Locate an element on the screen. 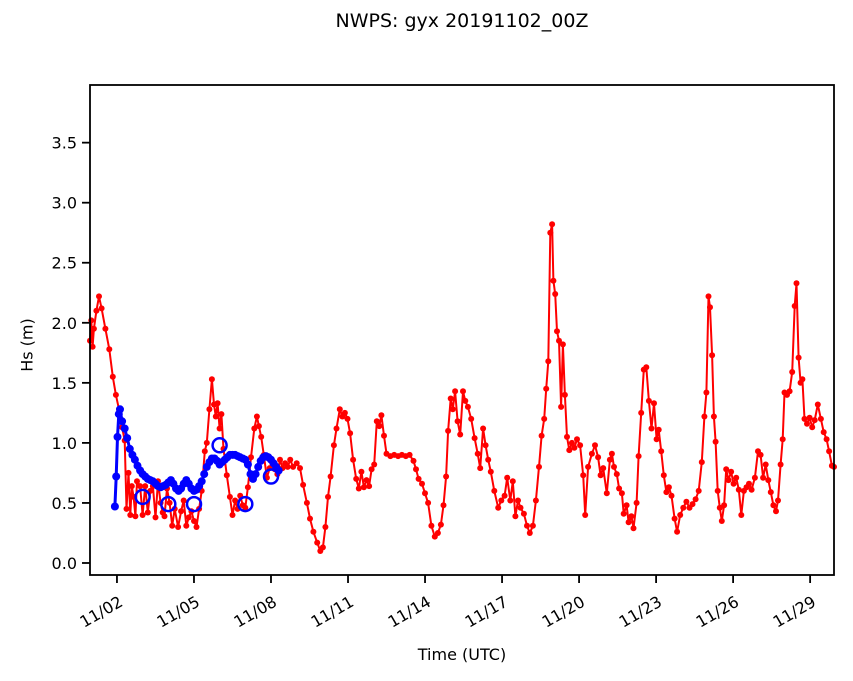  x-tick-label: 11/02 is located at coordinates (101, 612).